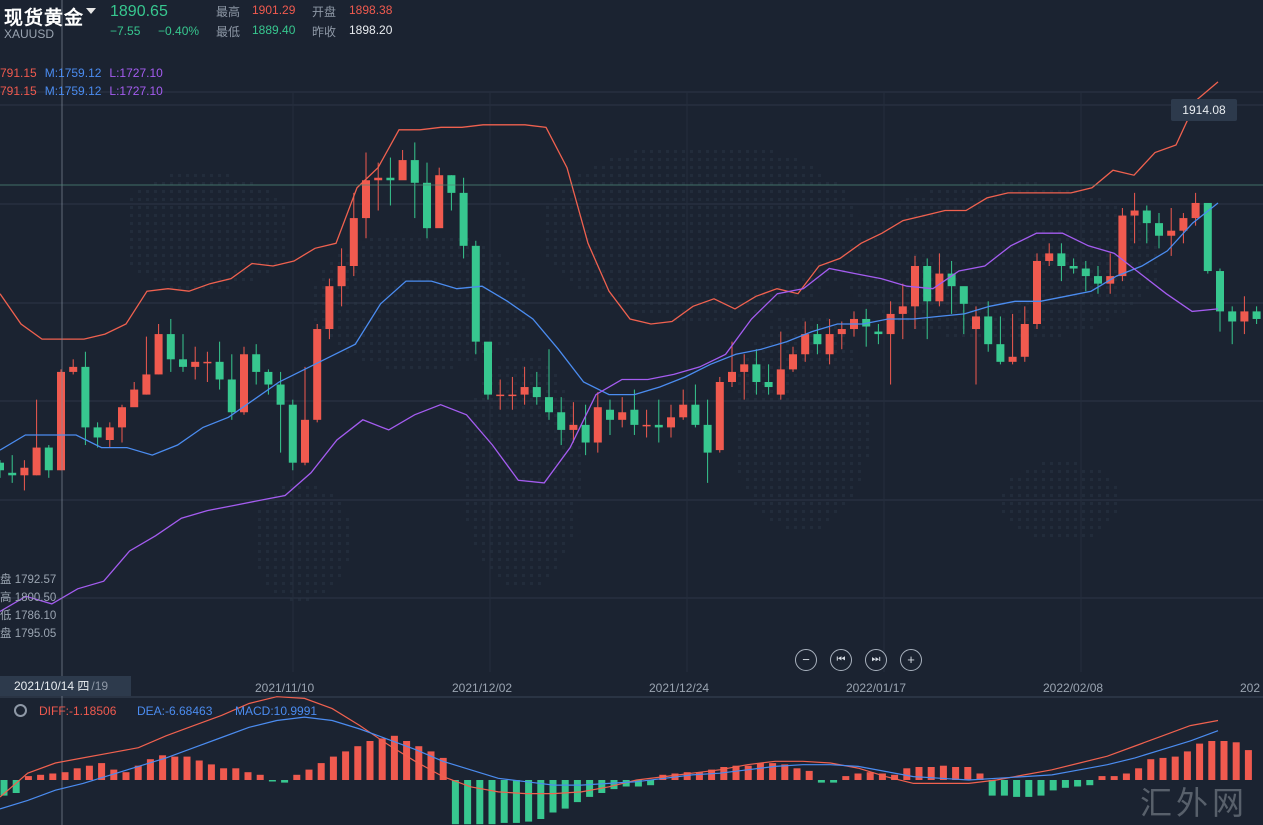 The width and height of the screenshot is (1263, 825). I want to click on skip-forward-button: ⏭, so click(876, 660).